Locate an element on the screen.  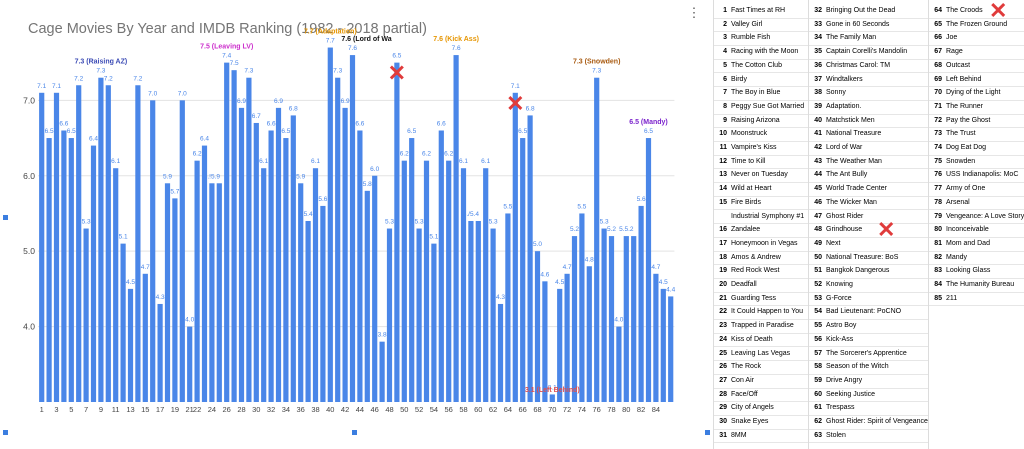
movie-list-row: 78 Arsenal is located at coordinates (976, 203).